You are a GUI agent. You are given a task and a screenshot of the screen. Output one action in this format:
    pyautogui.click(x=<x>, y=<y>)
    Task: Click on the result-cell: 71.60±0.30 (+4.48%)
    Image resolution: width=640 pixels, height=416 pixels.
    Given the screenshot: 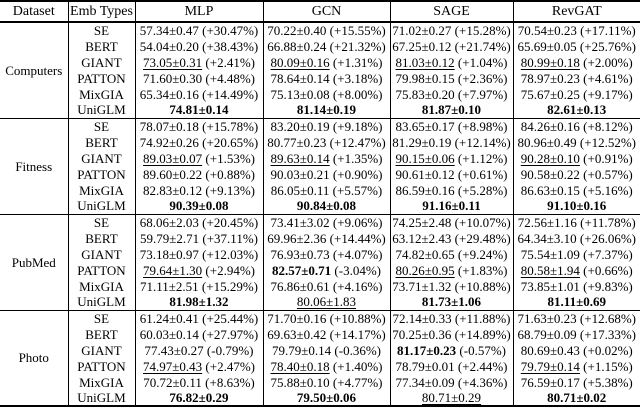 What is the action you would take?
    pyautogui.click(x=198, y=78)
    